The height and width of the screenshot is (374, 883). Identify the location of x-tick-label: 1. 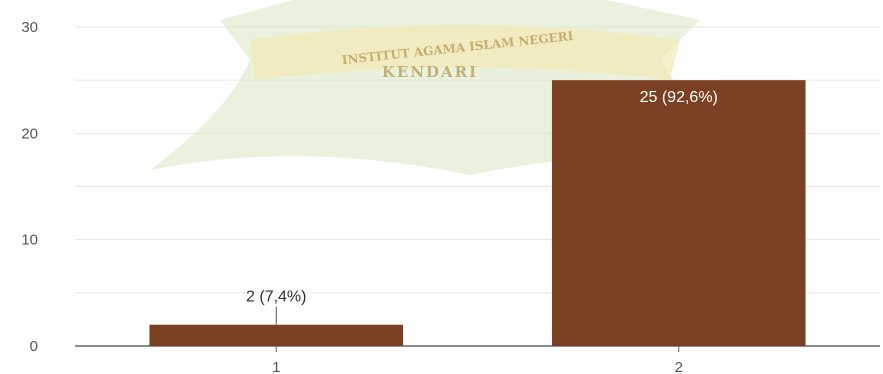
(276, 366).